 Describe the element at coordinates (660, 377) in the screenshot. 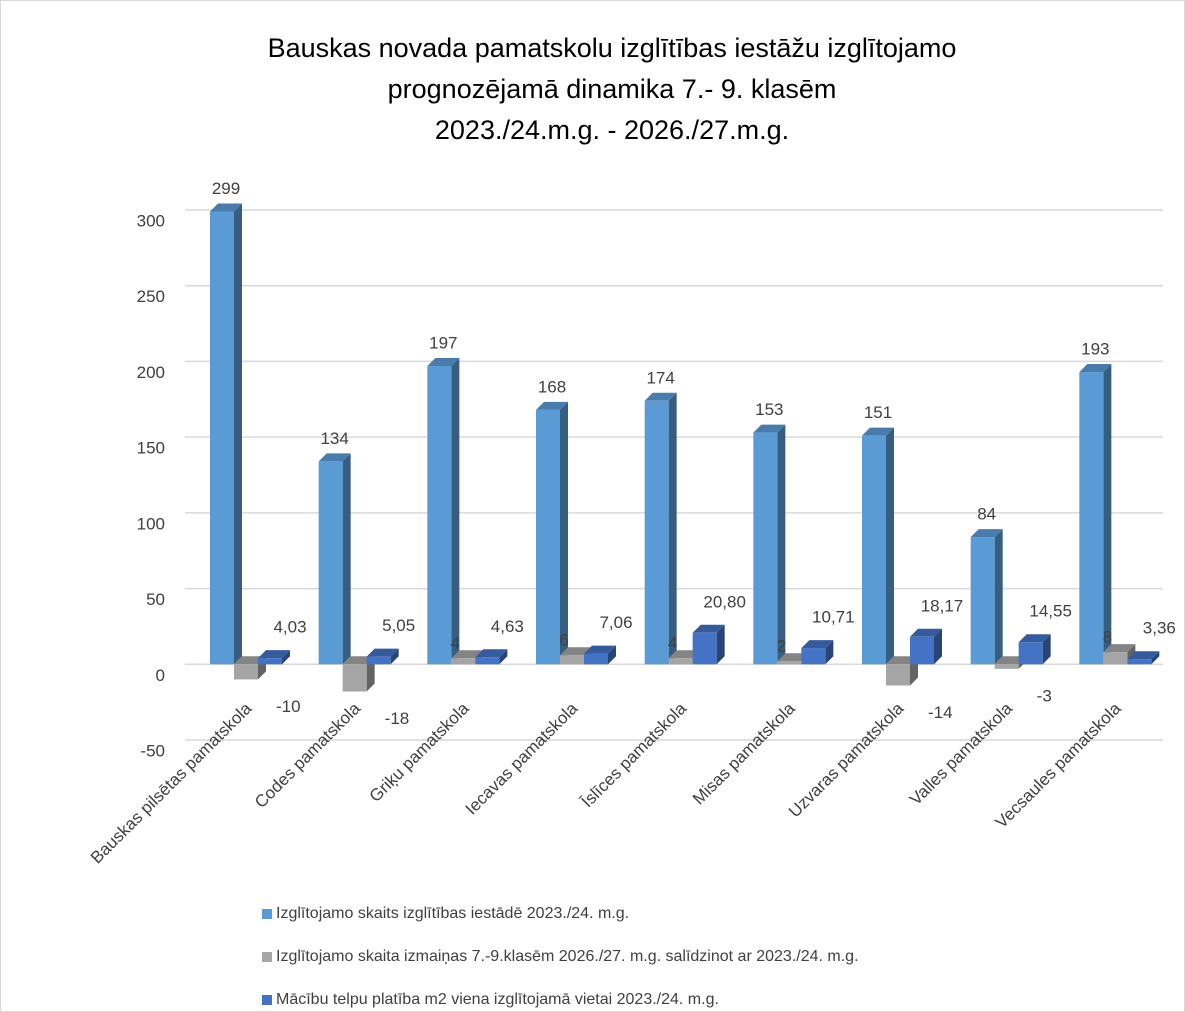

I see `data-label: 174` at that location.